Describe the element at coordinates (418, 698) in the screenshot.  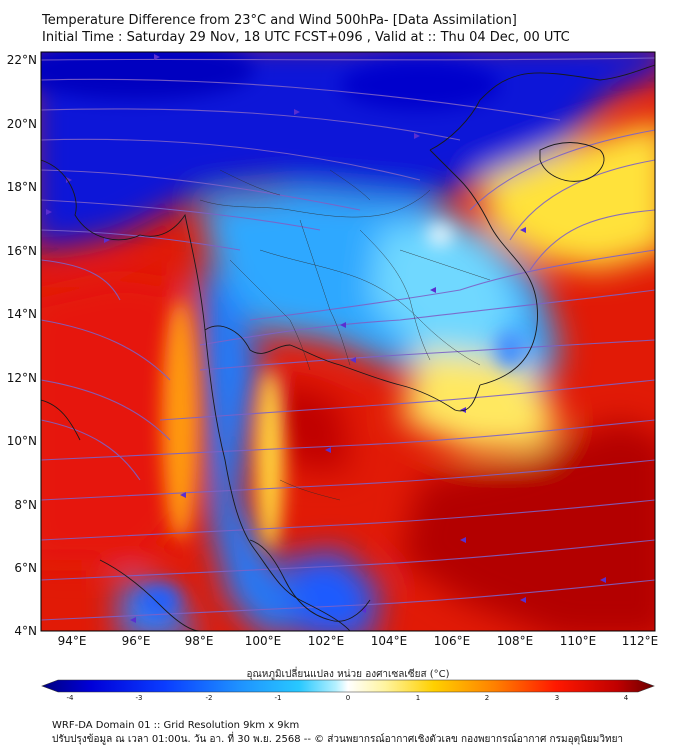
I see `colorbar-tick: 1` at that location.